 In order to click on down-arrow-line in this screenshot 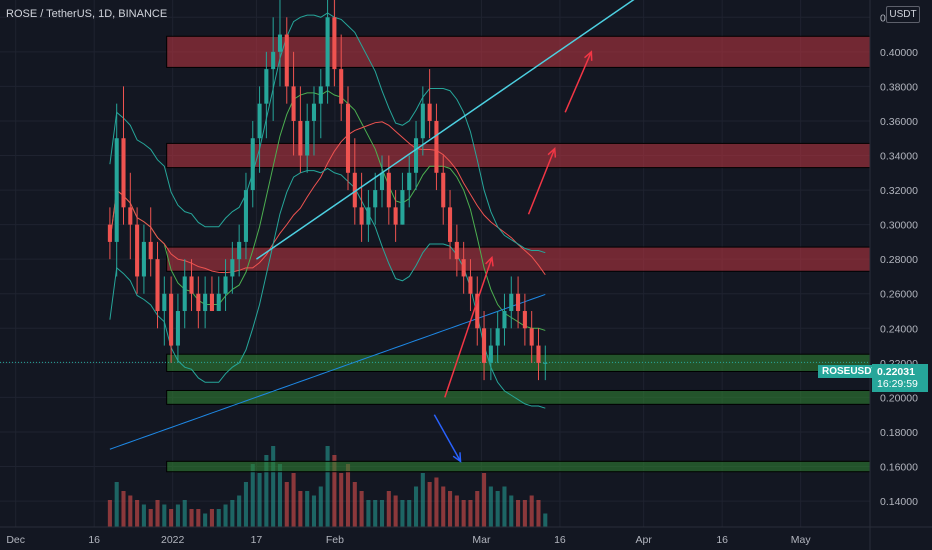, I will do `click(447, 438)`.